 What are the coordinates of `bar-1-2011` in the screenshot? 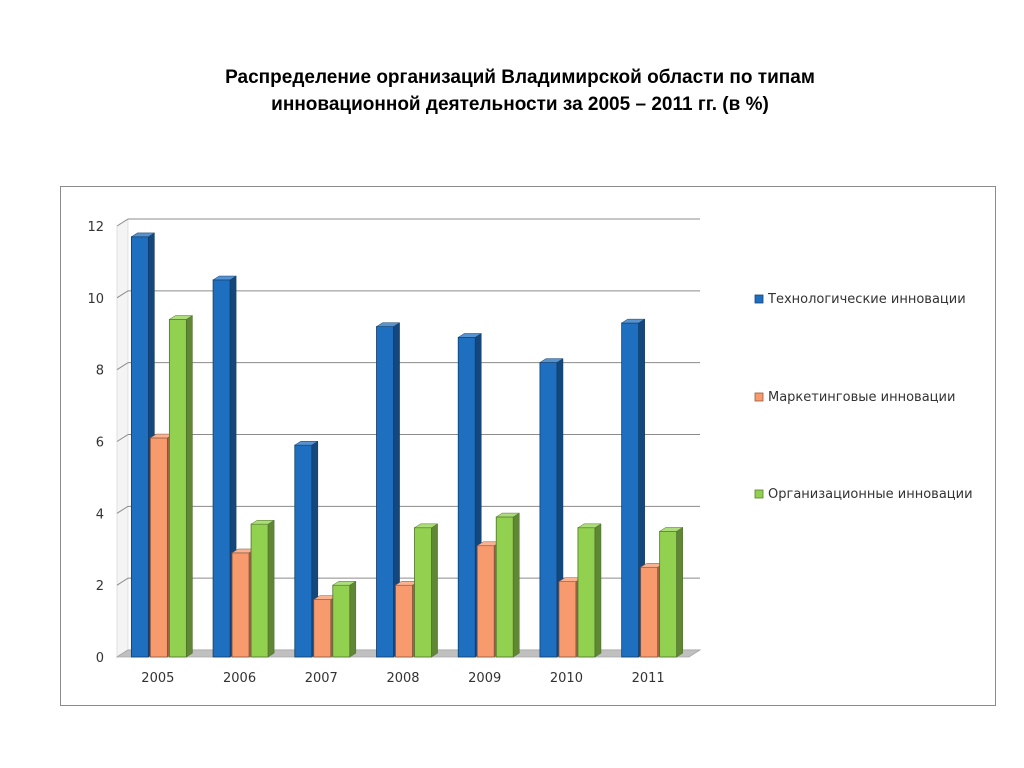 It's located at (633, 488).